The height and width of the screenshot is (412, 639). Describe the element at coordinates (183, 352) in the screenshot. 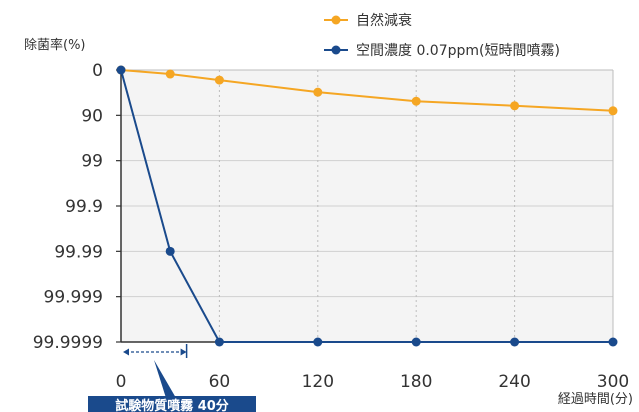

I see `annotation-arrow-right` at that location.